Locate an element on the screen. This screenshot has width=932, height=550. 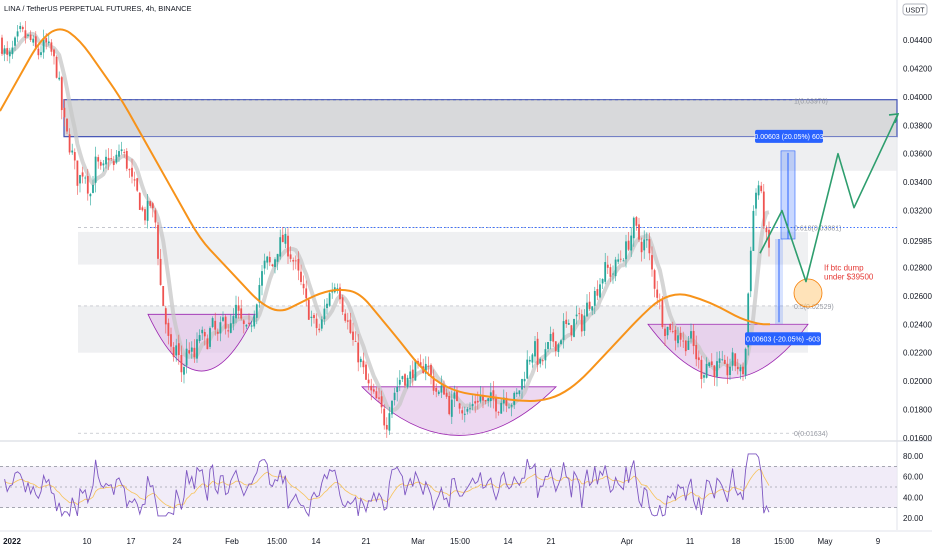
y-tick-label: 0.01800 is located at coordinates (917, 410).